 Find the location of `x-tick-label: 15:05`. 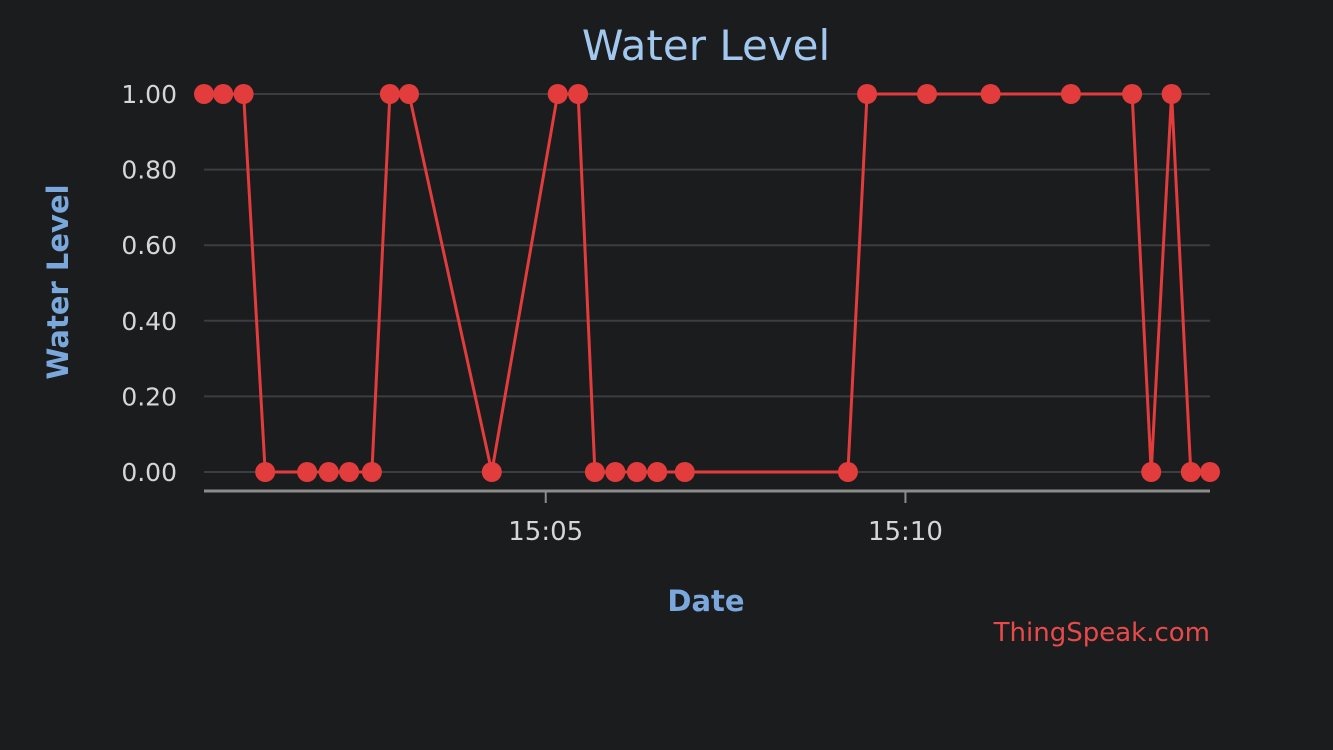

x-tick-label: 15:05 is located at coordinates (545, 532).